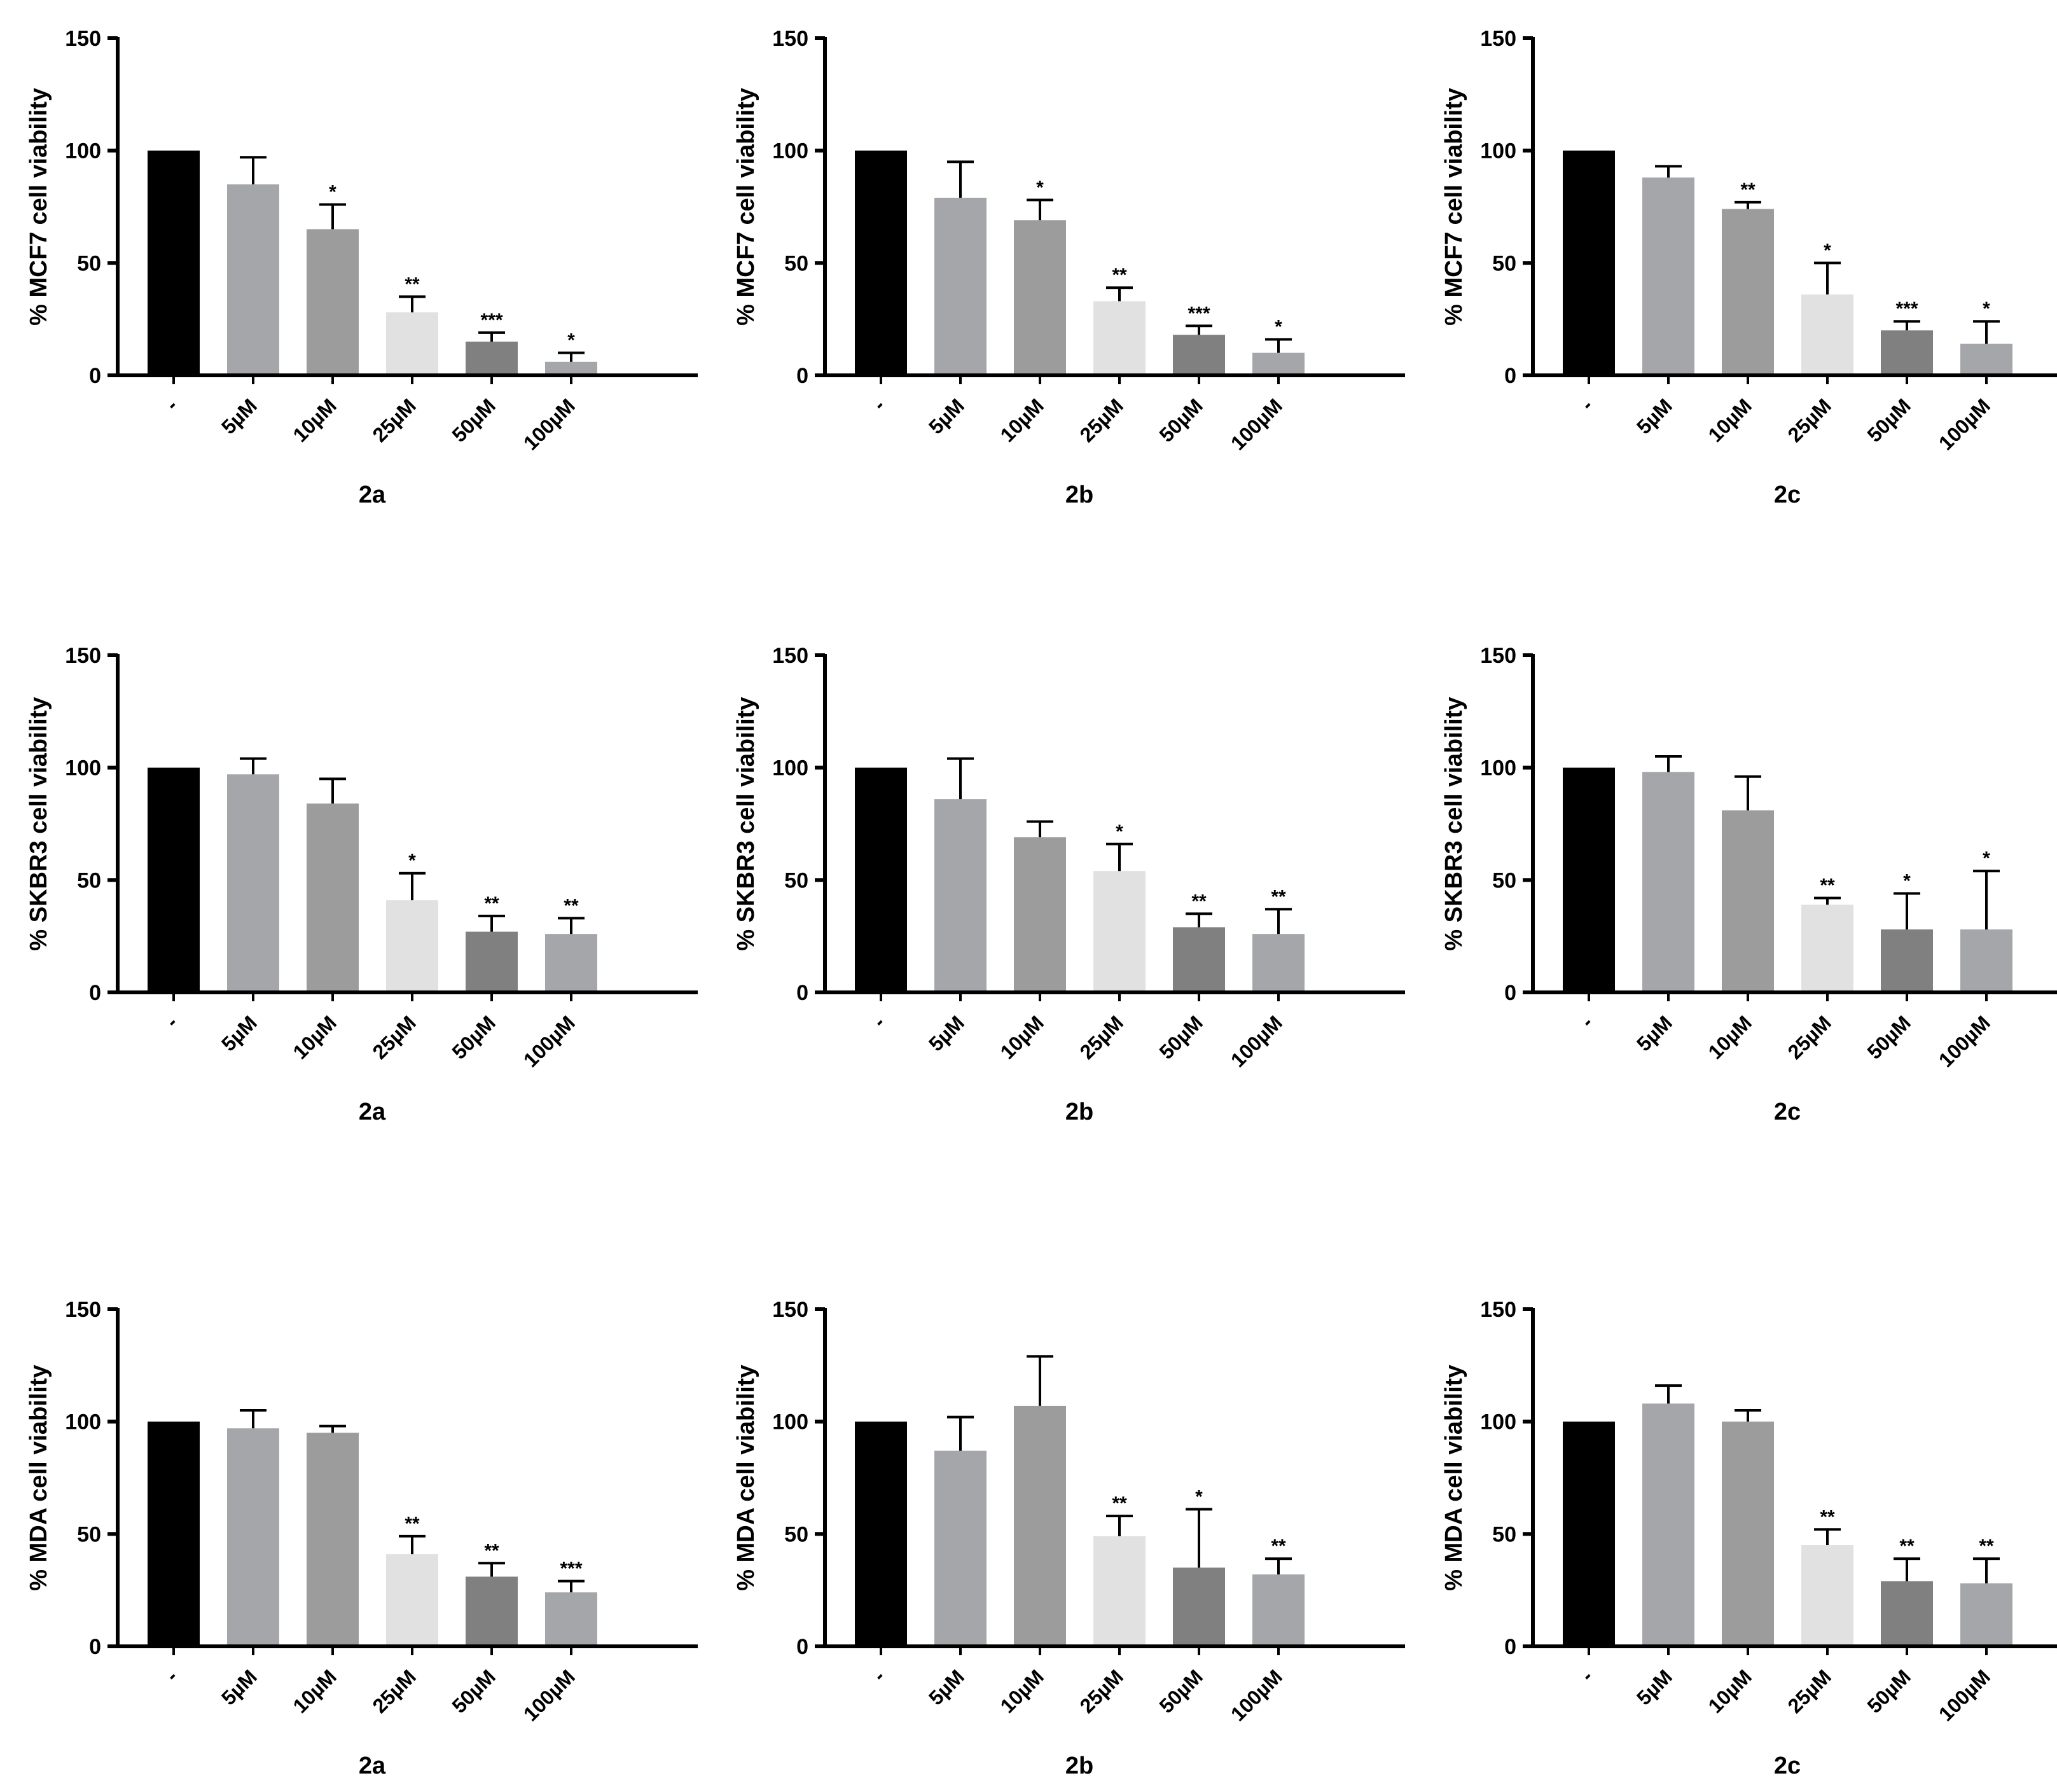  Describe the element at coordinates (1454, 1478) in the screenshot. I see `y-axis-label: % MDA cell viability` at that location.